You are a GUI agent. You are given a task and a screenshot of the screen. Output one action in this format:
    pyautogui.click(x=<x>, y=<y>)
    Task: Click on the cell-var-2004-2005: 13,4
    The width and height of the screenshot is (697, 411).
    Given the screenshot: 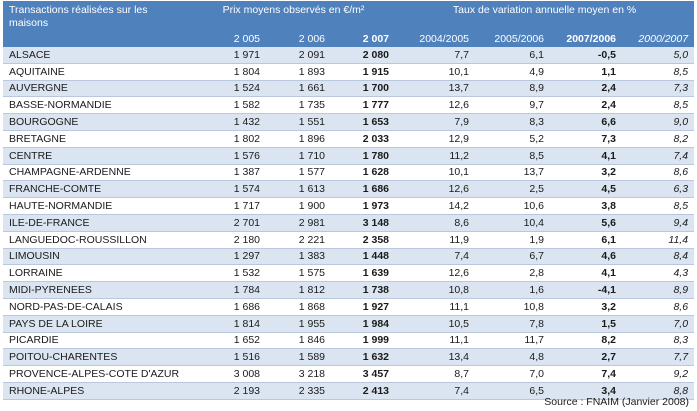 What is the action you would take?
    pyautogui.click(x=435, y=357)
    